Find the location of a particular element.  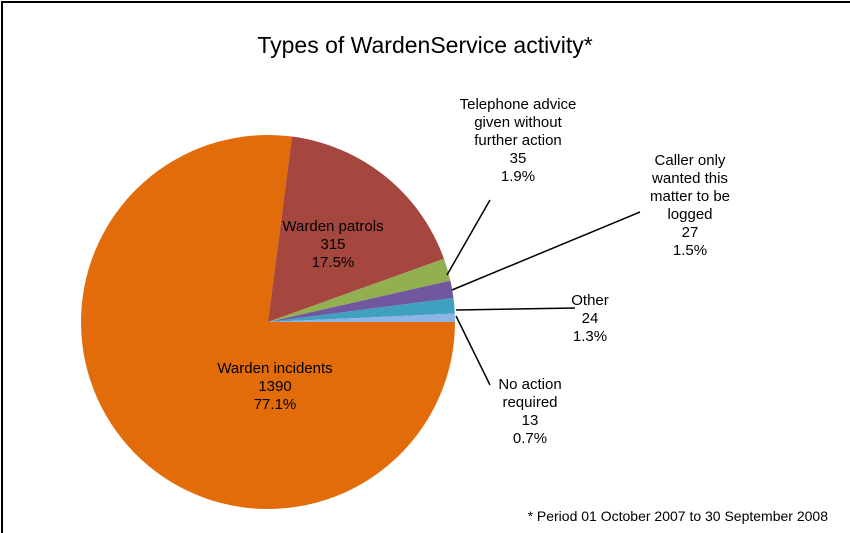

slice-percent: 77.1% is located at coordinates (275, 404).